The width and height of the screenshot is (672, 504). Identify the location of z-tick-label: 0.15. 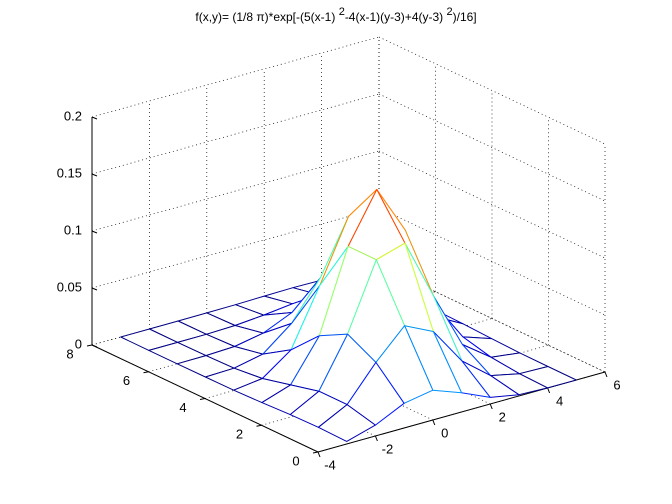
(69, 172).